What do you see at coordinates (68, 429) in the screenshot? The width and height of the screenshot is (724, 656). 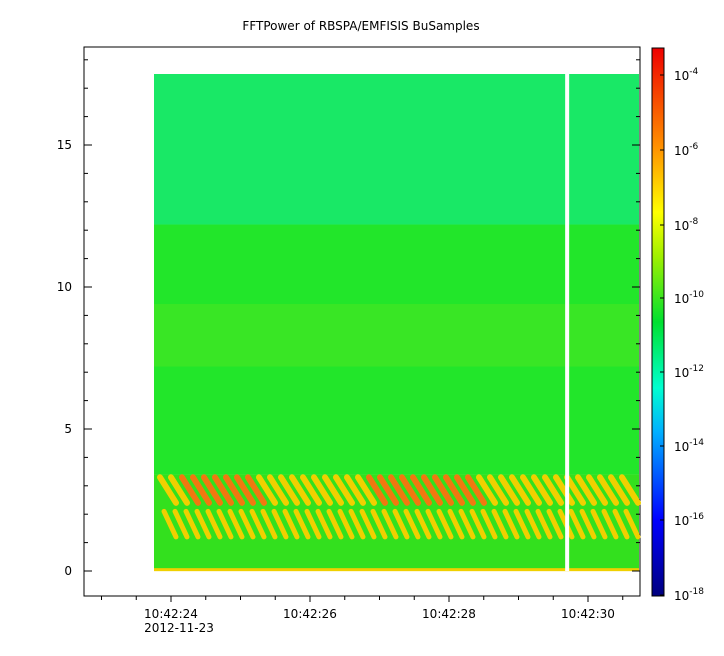 I see `y-tick-label: 5` at bounding box center [68, 429].